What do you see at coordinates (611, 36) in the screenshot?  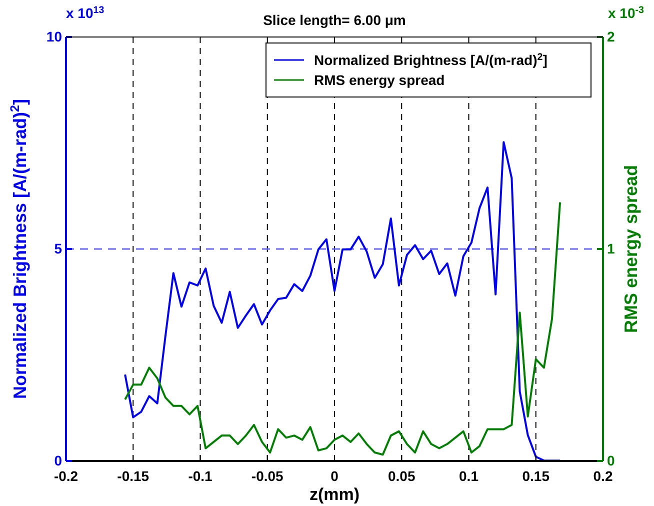 I see `y2-tick-label: 2` at bounding box center [611, 36].